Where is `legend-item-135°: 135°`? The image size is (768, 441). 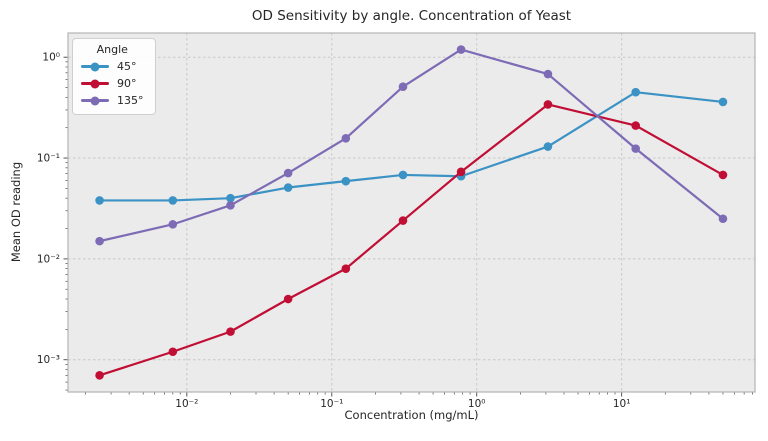
legend-item-135°: 135° is located at coordinates (112, 100).